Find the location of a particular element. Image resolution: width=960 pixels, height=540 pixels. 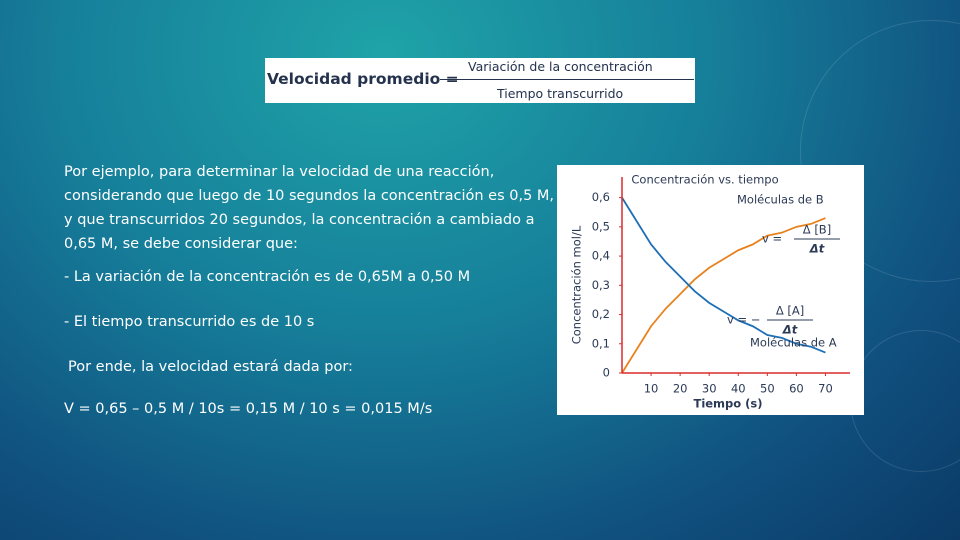

x-axis-label: Tiempo (s) is located at coordinates (727, 404).